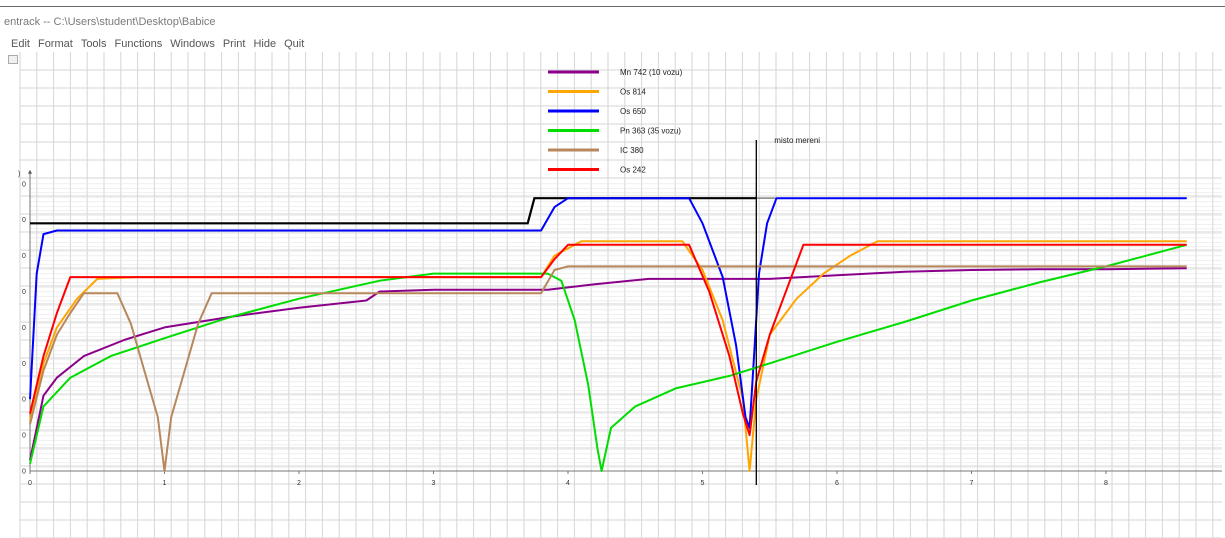 The width and height of the screenshot is (1225, 538). What do you see at coordinates (632, 150) in the screenshot?
I see `legend-label-4: IC 380` at bounding box center [632, 150].